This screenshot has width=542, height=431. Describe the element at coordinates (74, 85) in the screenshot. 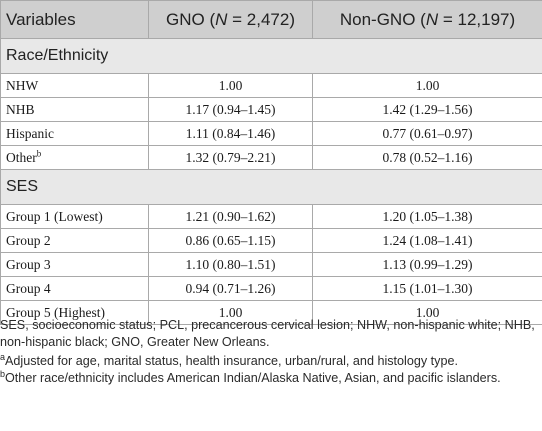

I see `row-label: NHW` at that location.